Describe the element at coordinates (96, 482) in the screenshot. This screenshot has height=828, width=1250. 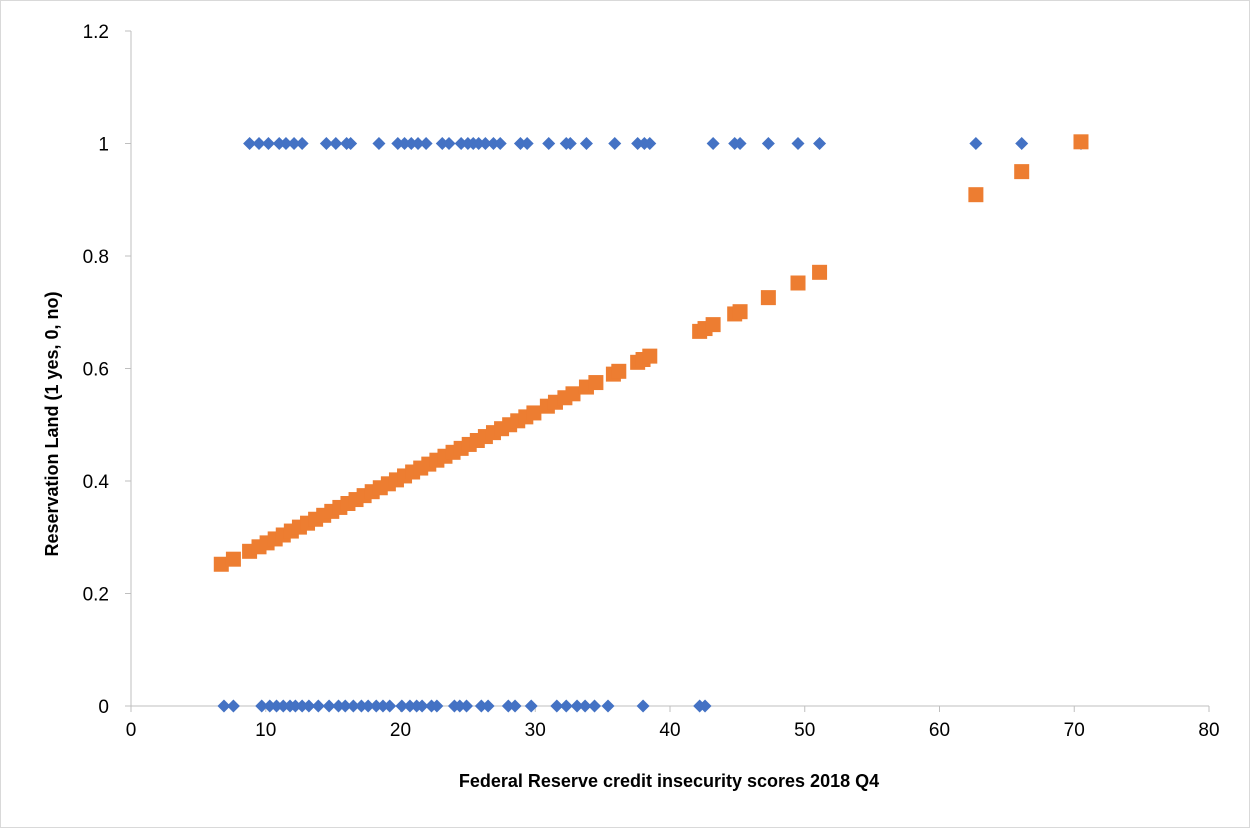
I see `y-tick-label: 0.4` at that location.